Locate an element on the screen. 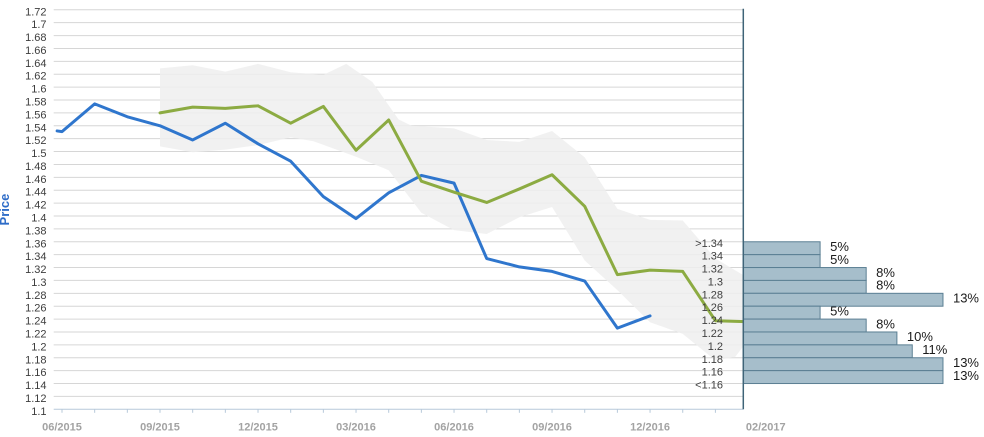 The width and height of the screenshot is (984, 437). y-tick-label: 1.16 is located at coordinates (35, 373).